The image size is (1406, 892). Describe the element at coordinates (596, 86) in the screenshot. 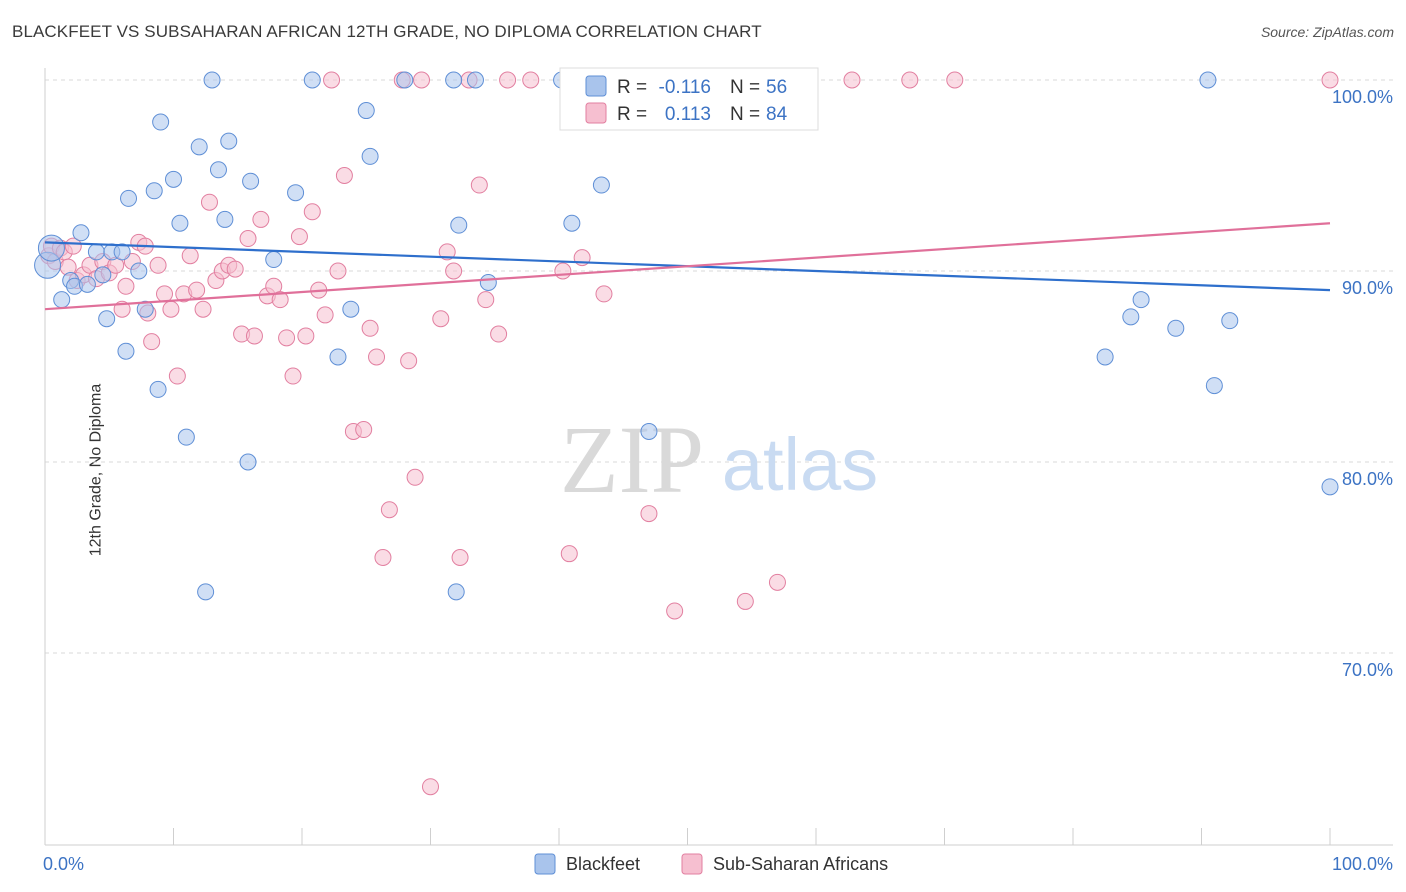

I see `legend-swatch-blue` at that location.